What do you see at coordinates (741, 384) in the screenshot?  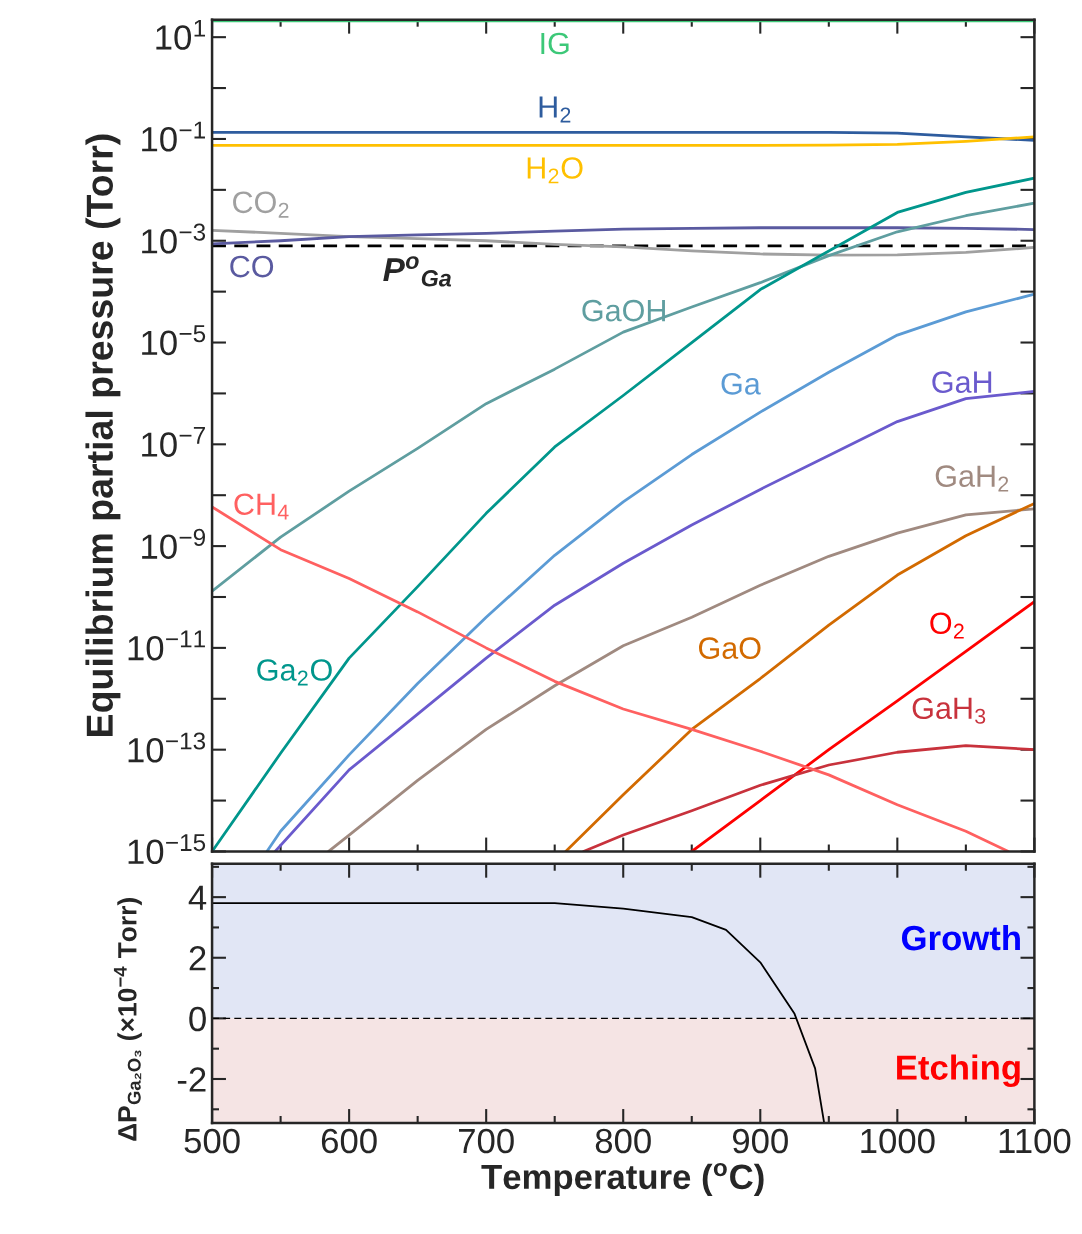 I see `series-label: Ga` at bounding box center [741, 384].